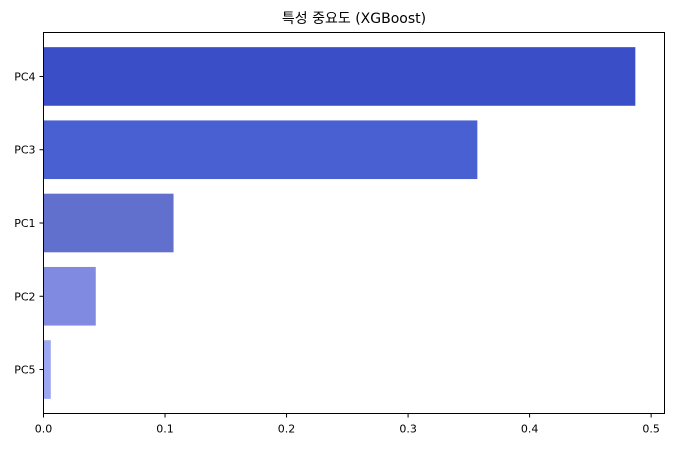 This screenshot has height=449, width=674. What do you see at coordinates (287, 429) in the screenshot?
I see `x-tick-label-2: 0.2` at bounding box center [287, 429].